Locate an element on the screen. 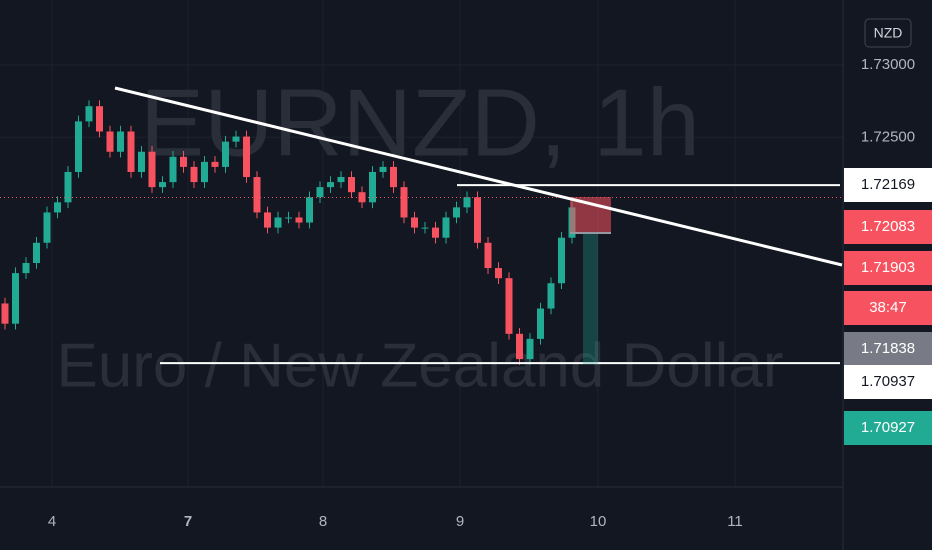 This screenshot has height=550, width=932. support-price-label-bg is located at coordinates (888, 382).